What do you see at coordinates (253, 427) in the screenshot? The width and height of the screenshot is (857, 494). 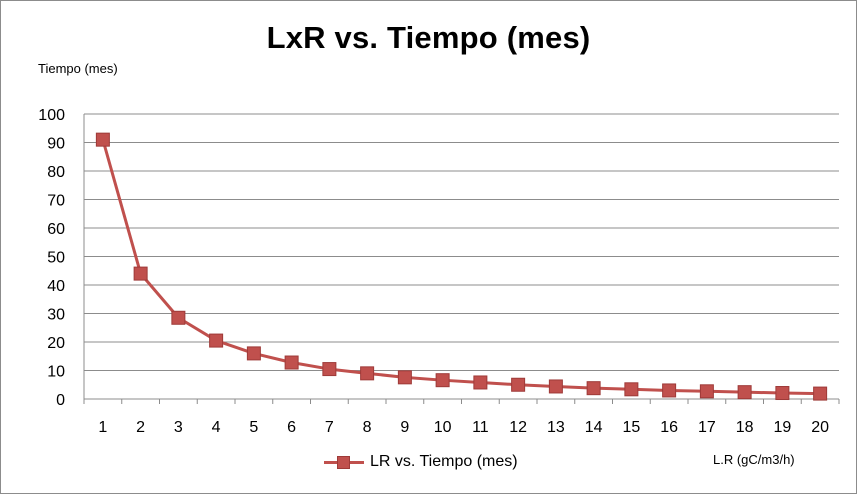 I see `x-tick-label: 5` at bounding box center [253, 427].